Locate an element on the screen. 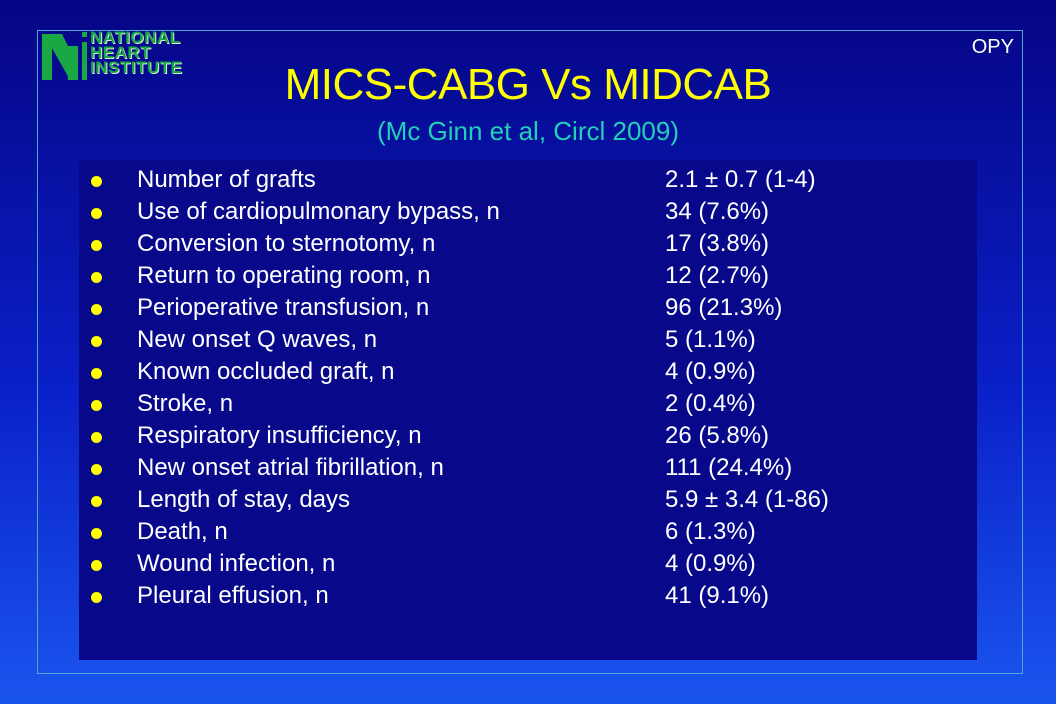 This screenshot has height=704, width=1056. slide-title: MICS-CABG Vs MIDCAB is located at coordinates (528, 84).